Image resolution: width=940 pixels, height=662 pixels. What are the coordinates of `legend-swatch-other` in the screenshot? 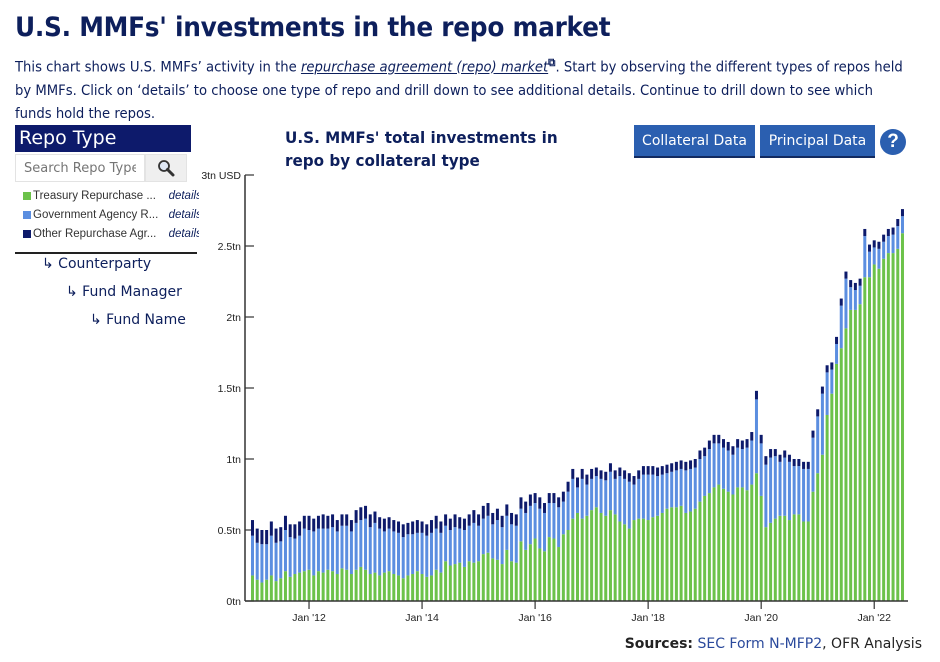 It's located at (27, 233).